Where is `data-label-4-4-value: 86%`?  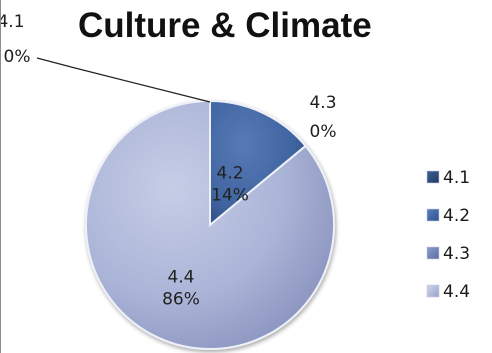
data-label-4-4-value: 86% is located at coordinates (181, 300).